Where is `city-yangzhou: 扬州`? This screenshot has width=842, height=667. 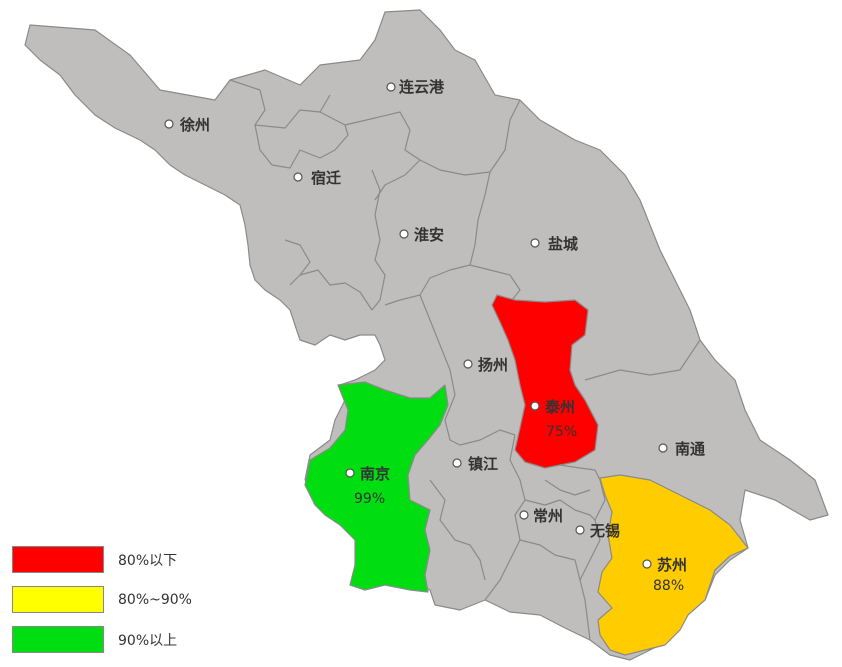
city-yangzhou: 扬州 is located at coordinates (485, 365).